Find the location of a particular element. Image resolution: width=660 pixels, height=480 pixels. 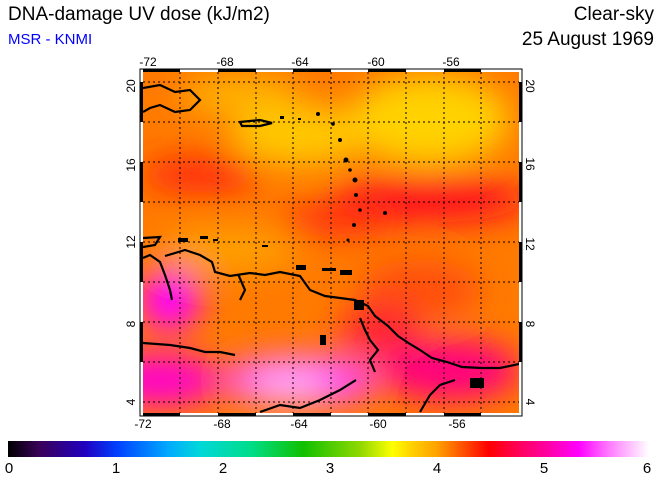

lat-tick-left: 20 is located at coordinates (131, 86).